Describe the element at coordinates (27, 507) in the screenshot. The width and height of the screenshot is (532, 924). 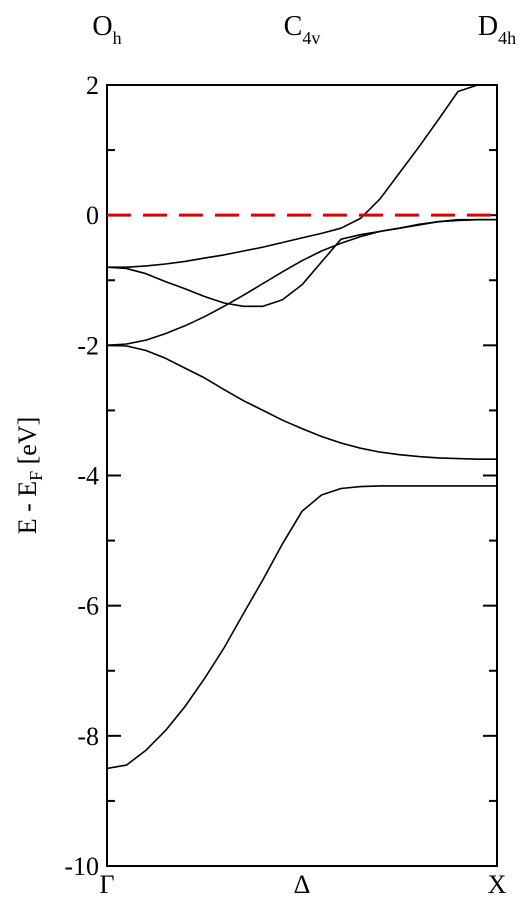
I see `y-axis-label-main: E - E` at that location.